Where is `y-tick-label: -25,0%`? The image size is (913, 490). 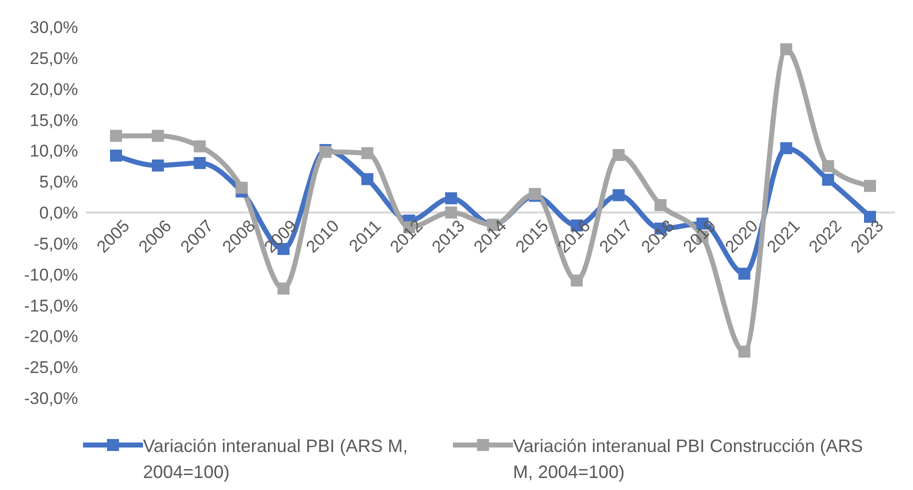 y-tick-label: -25,0% is located at coordinates (51, 368).